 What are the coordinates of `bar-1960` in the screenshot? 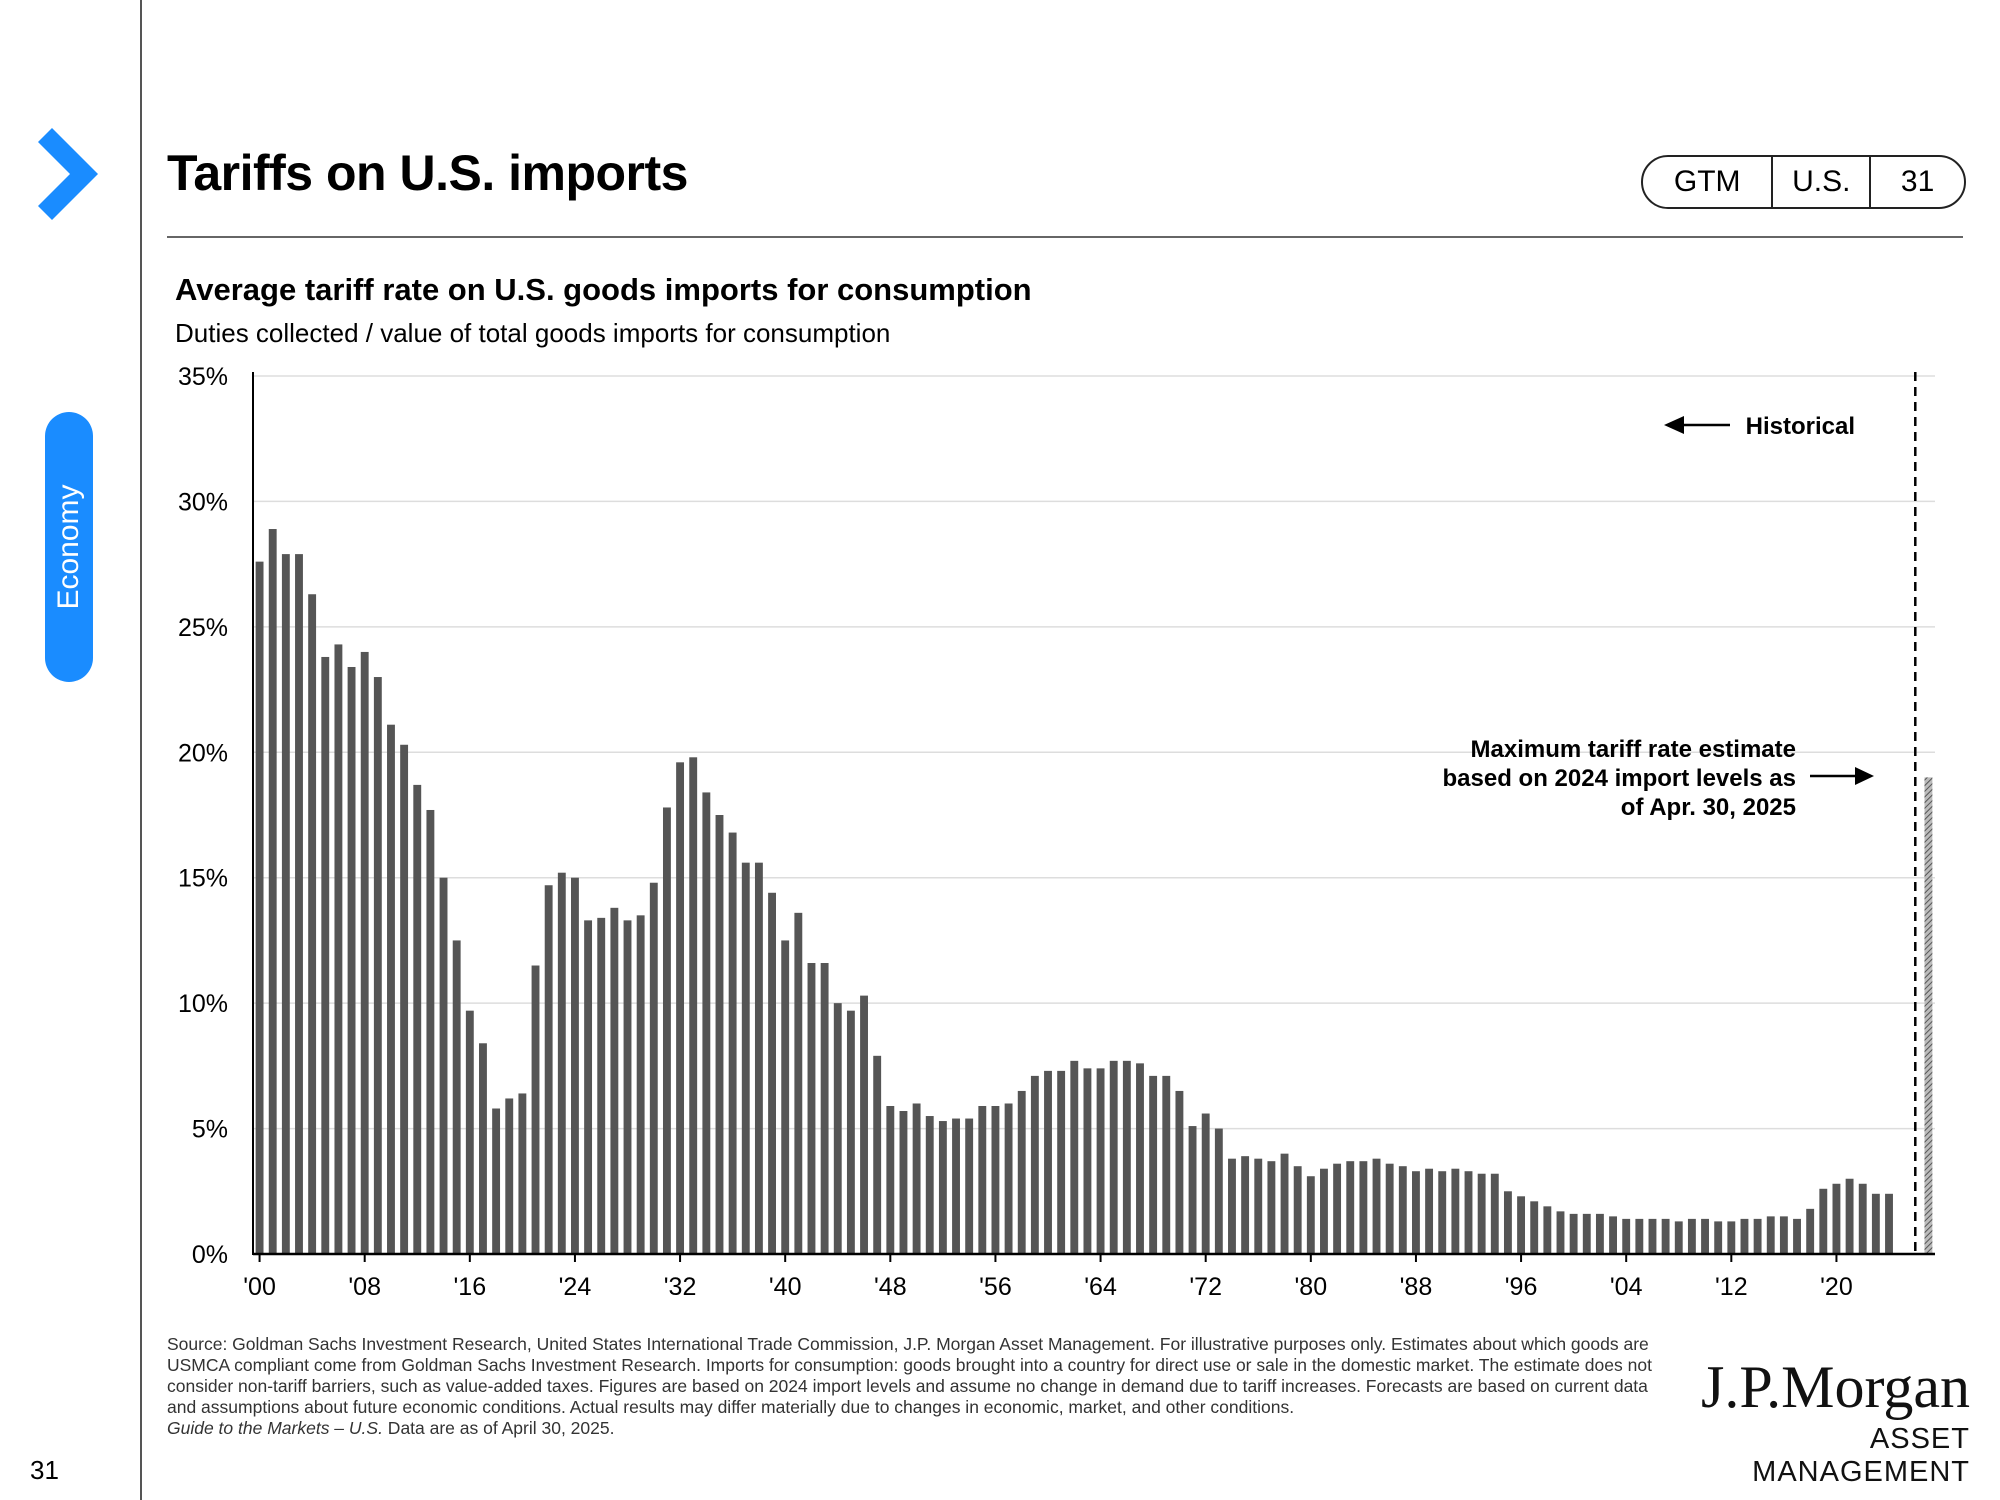 It's located at (1048, 1162).